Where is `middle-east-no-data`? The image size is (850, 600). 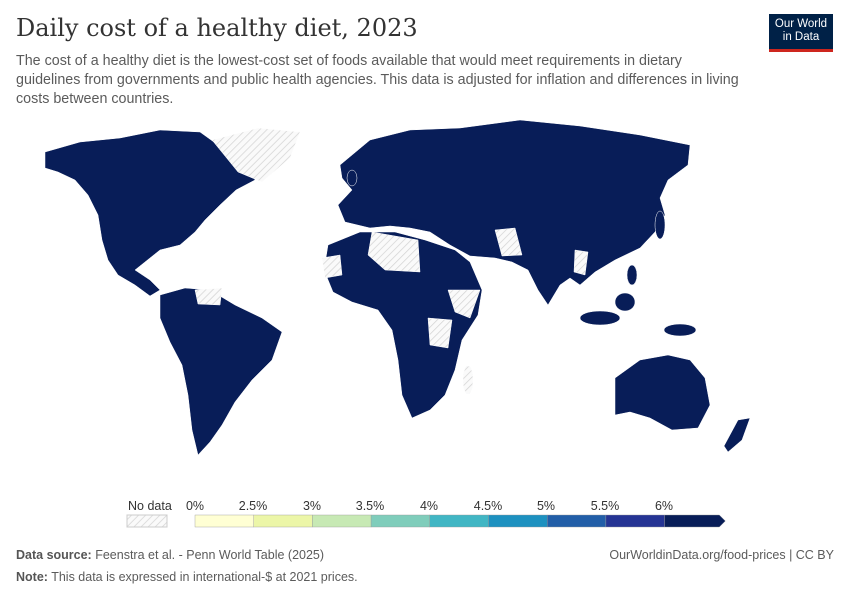 middle-east-no-data is located at coordinates (508, 242).